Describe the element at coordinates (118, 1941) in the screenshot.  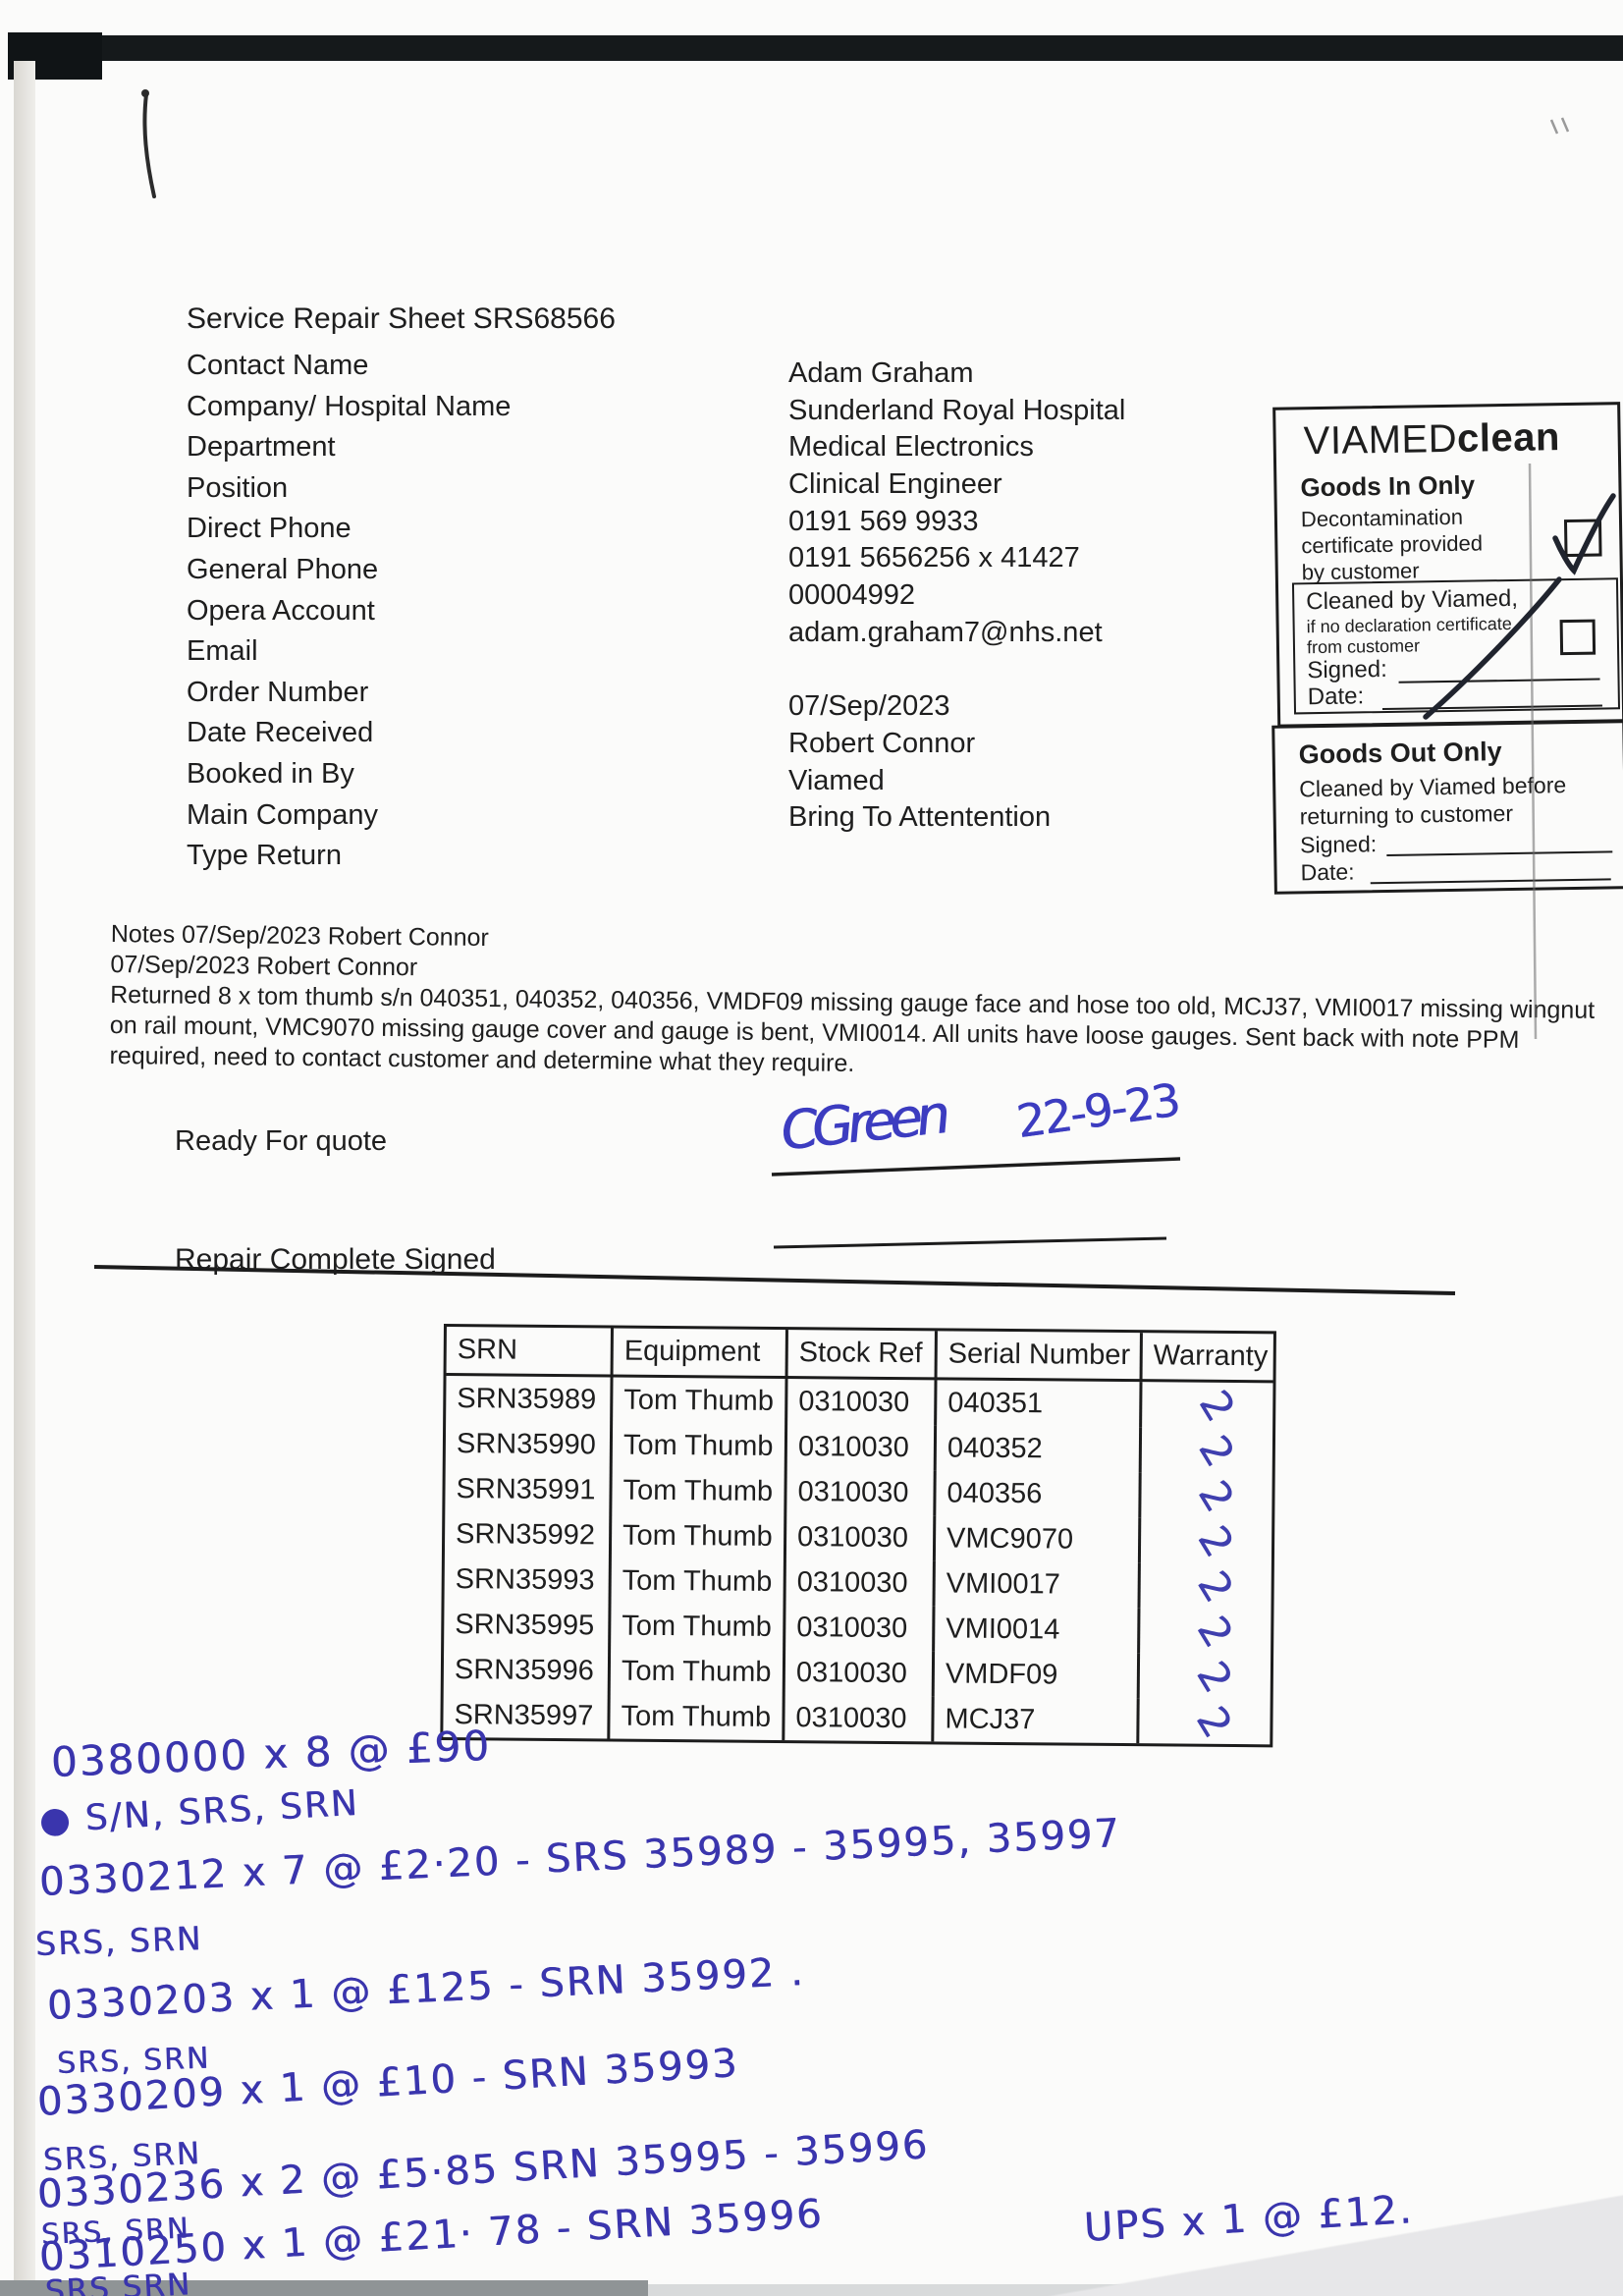
I see `handwritten-note-line: SRS, SRN` at that location.